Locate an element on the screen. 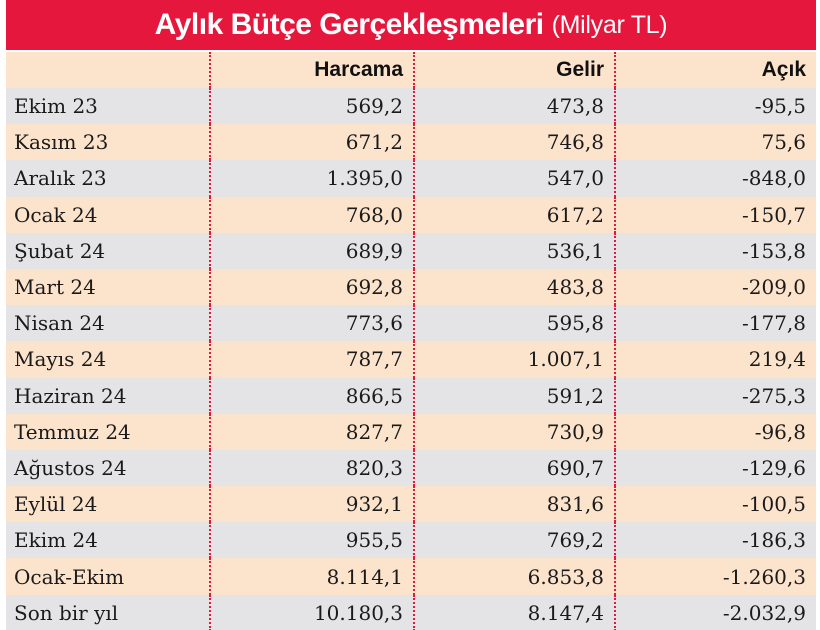 The height and width of the screenshot is (630, 820). row-acik-cell: -129,6 is located at coordinates (715, 468).